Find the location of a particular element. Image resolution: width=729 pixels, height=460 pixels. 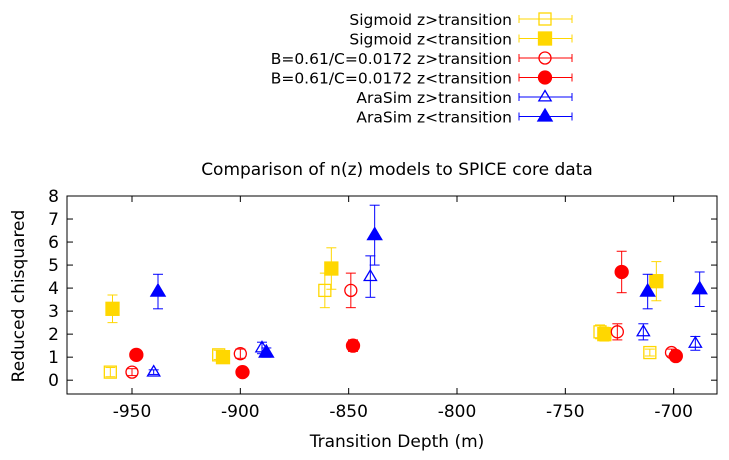

y-axis-label: Reduced chisquared is located at coordinates (19, 296).